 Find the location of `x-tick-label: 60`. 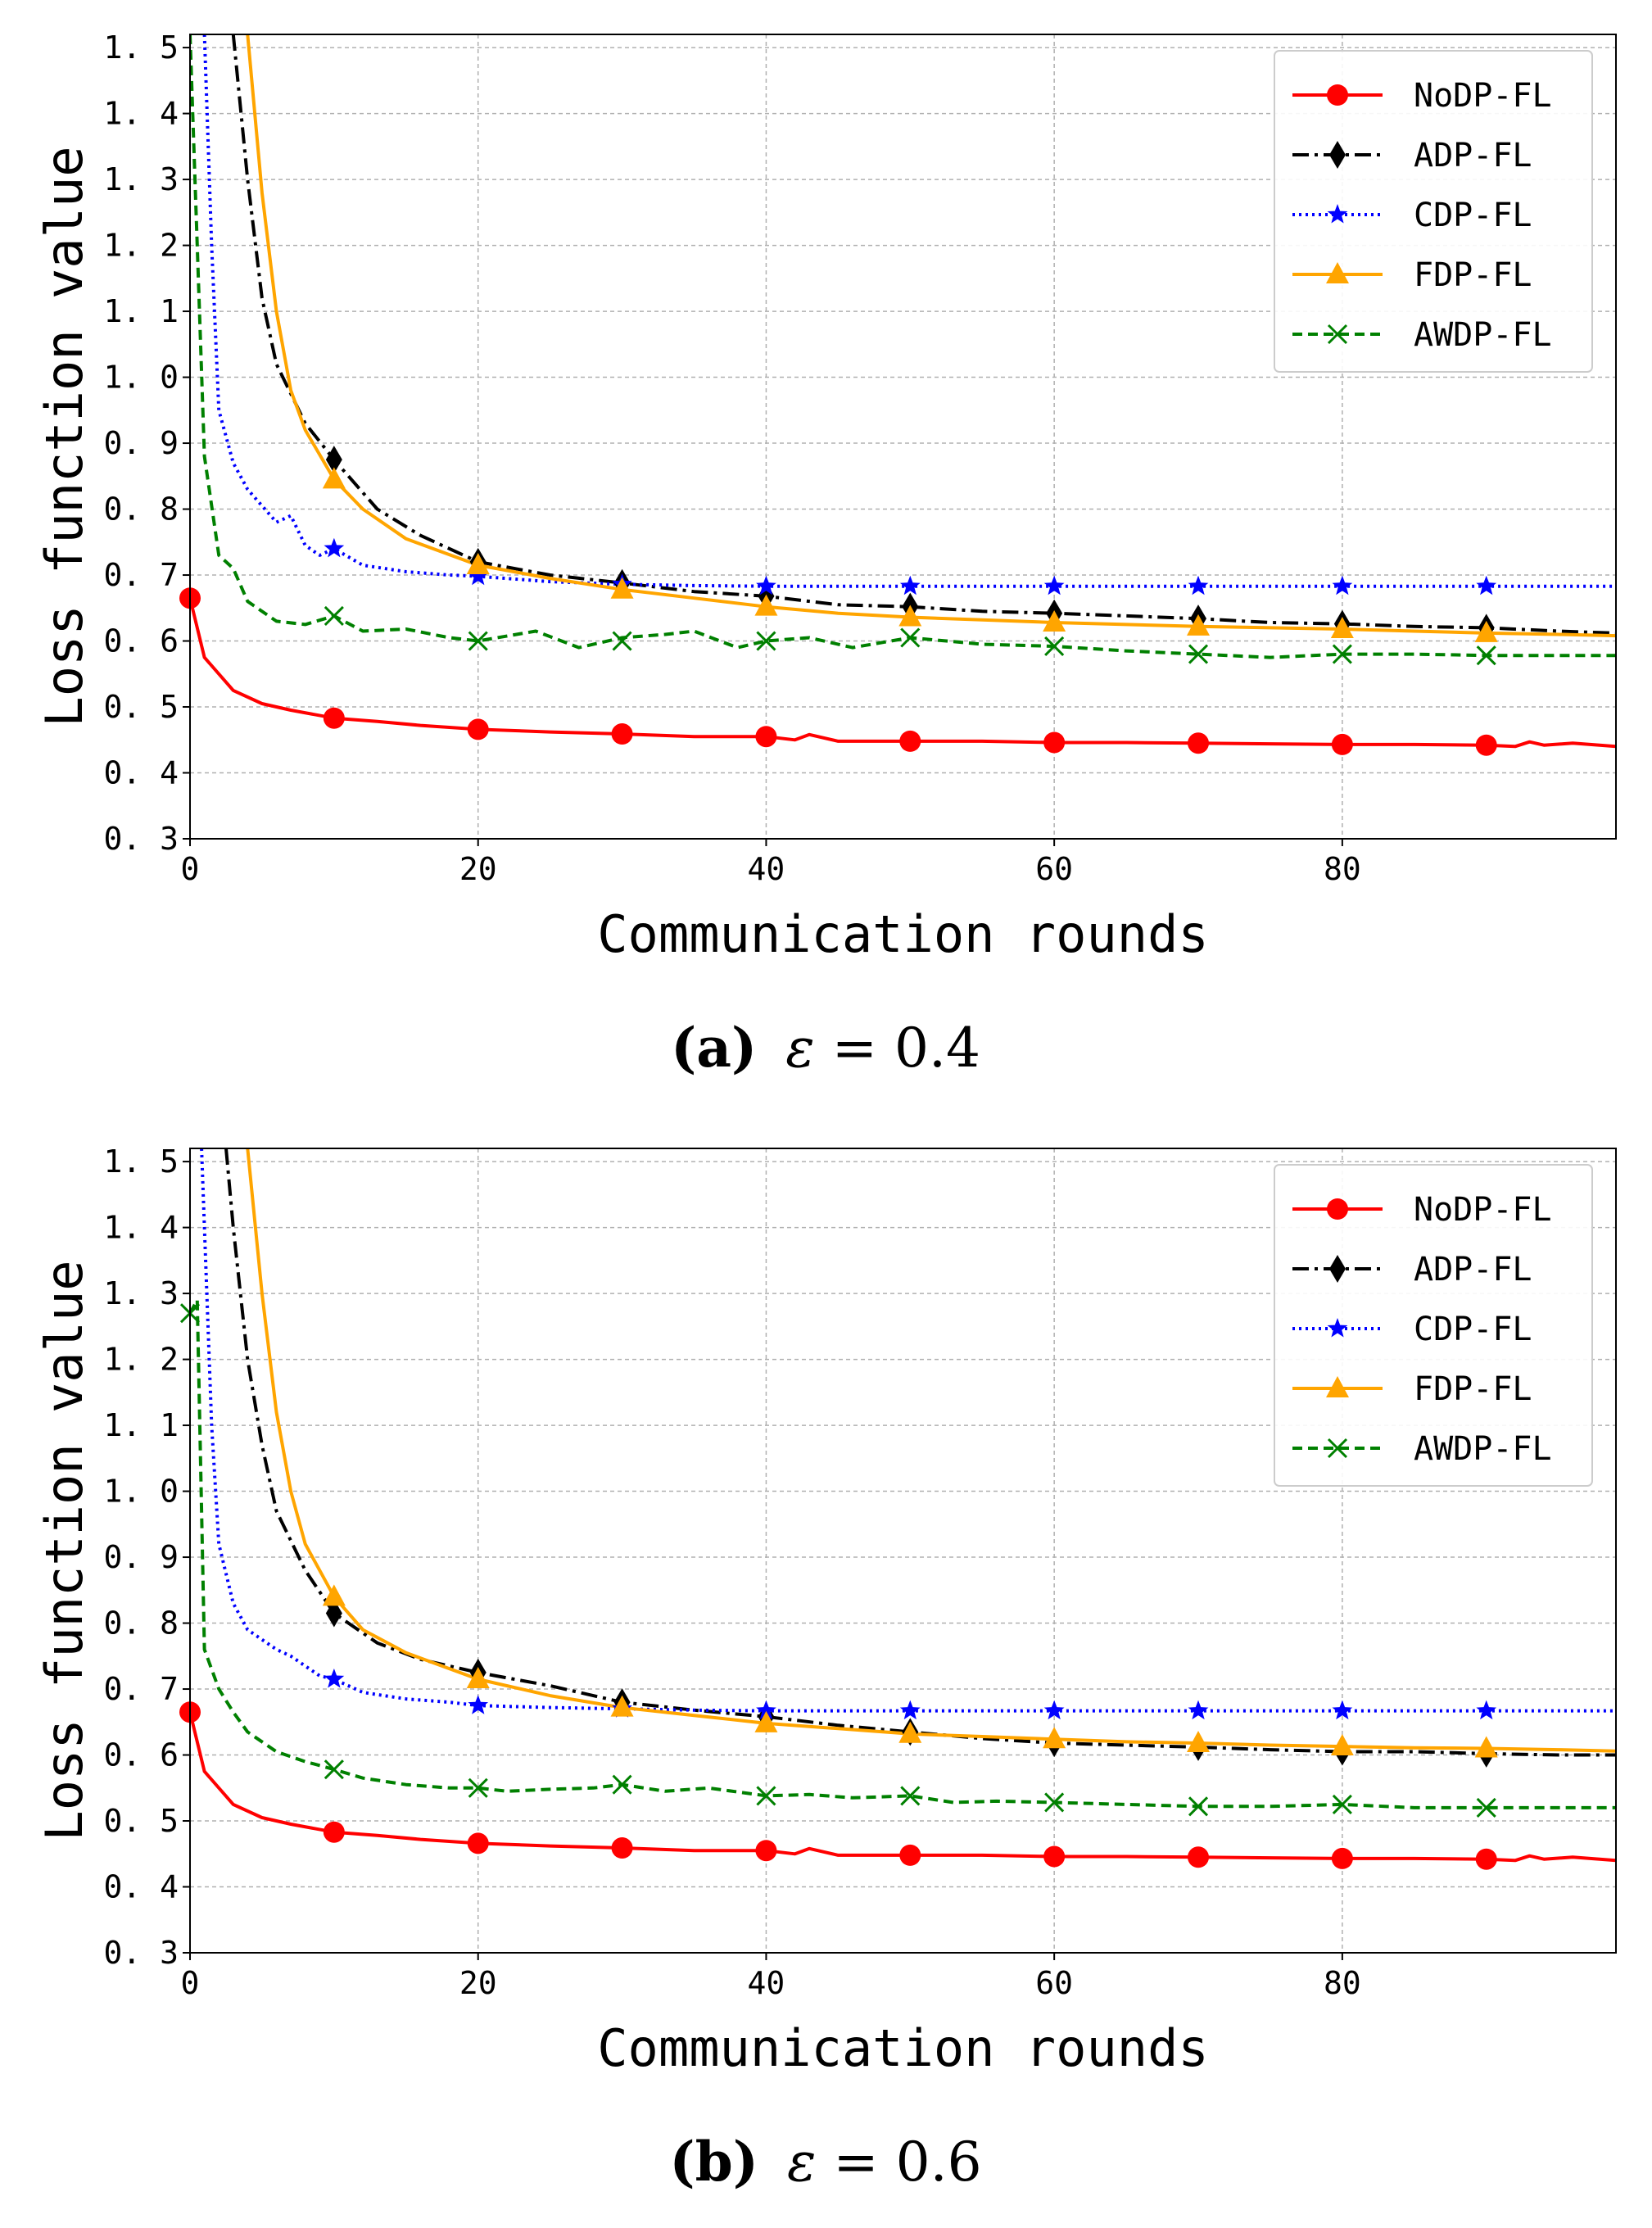

x-tick-label: 60 is located at coordinates (1054, 1983).